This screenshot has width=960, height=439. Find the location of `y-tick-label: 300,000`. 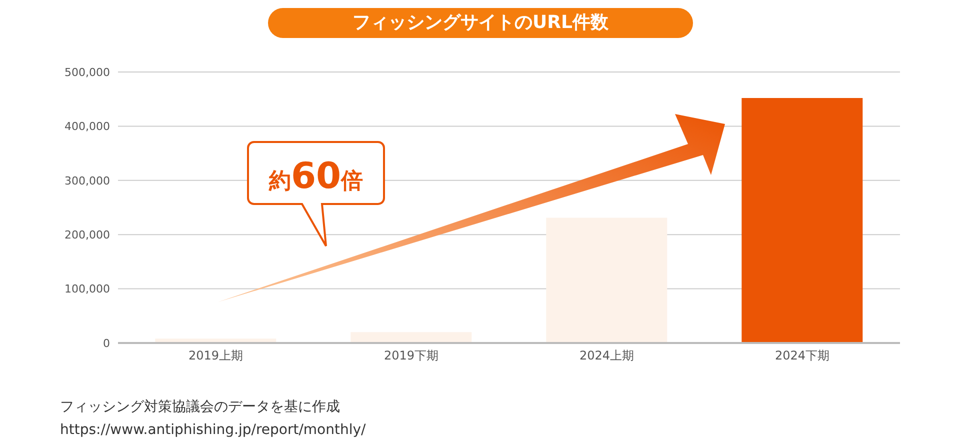

y-tick-label: 300,000 is located at coordinates (87, 181).